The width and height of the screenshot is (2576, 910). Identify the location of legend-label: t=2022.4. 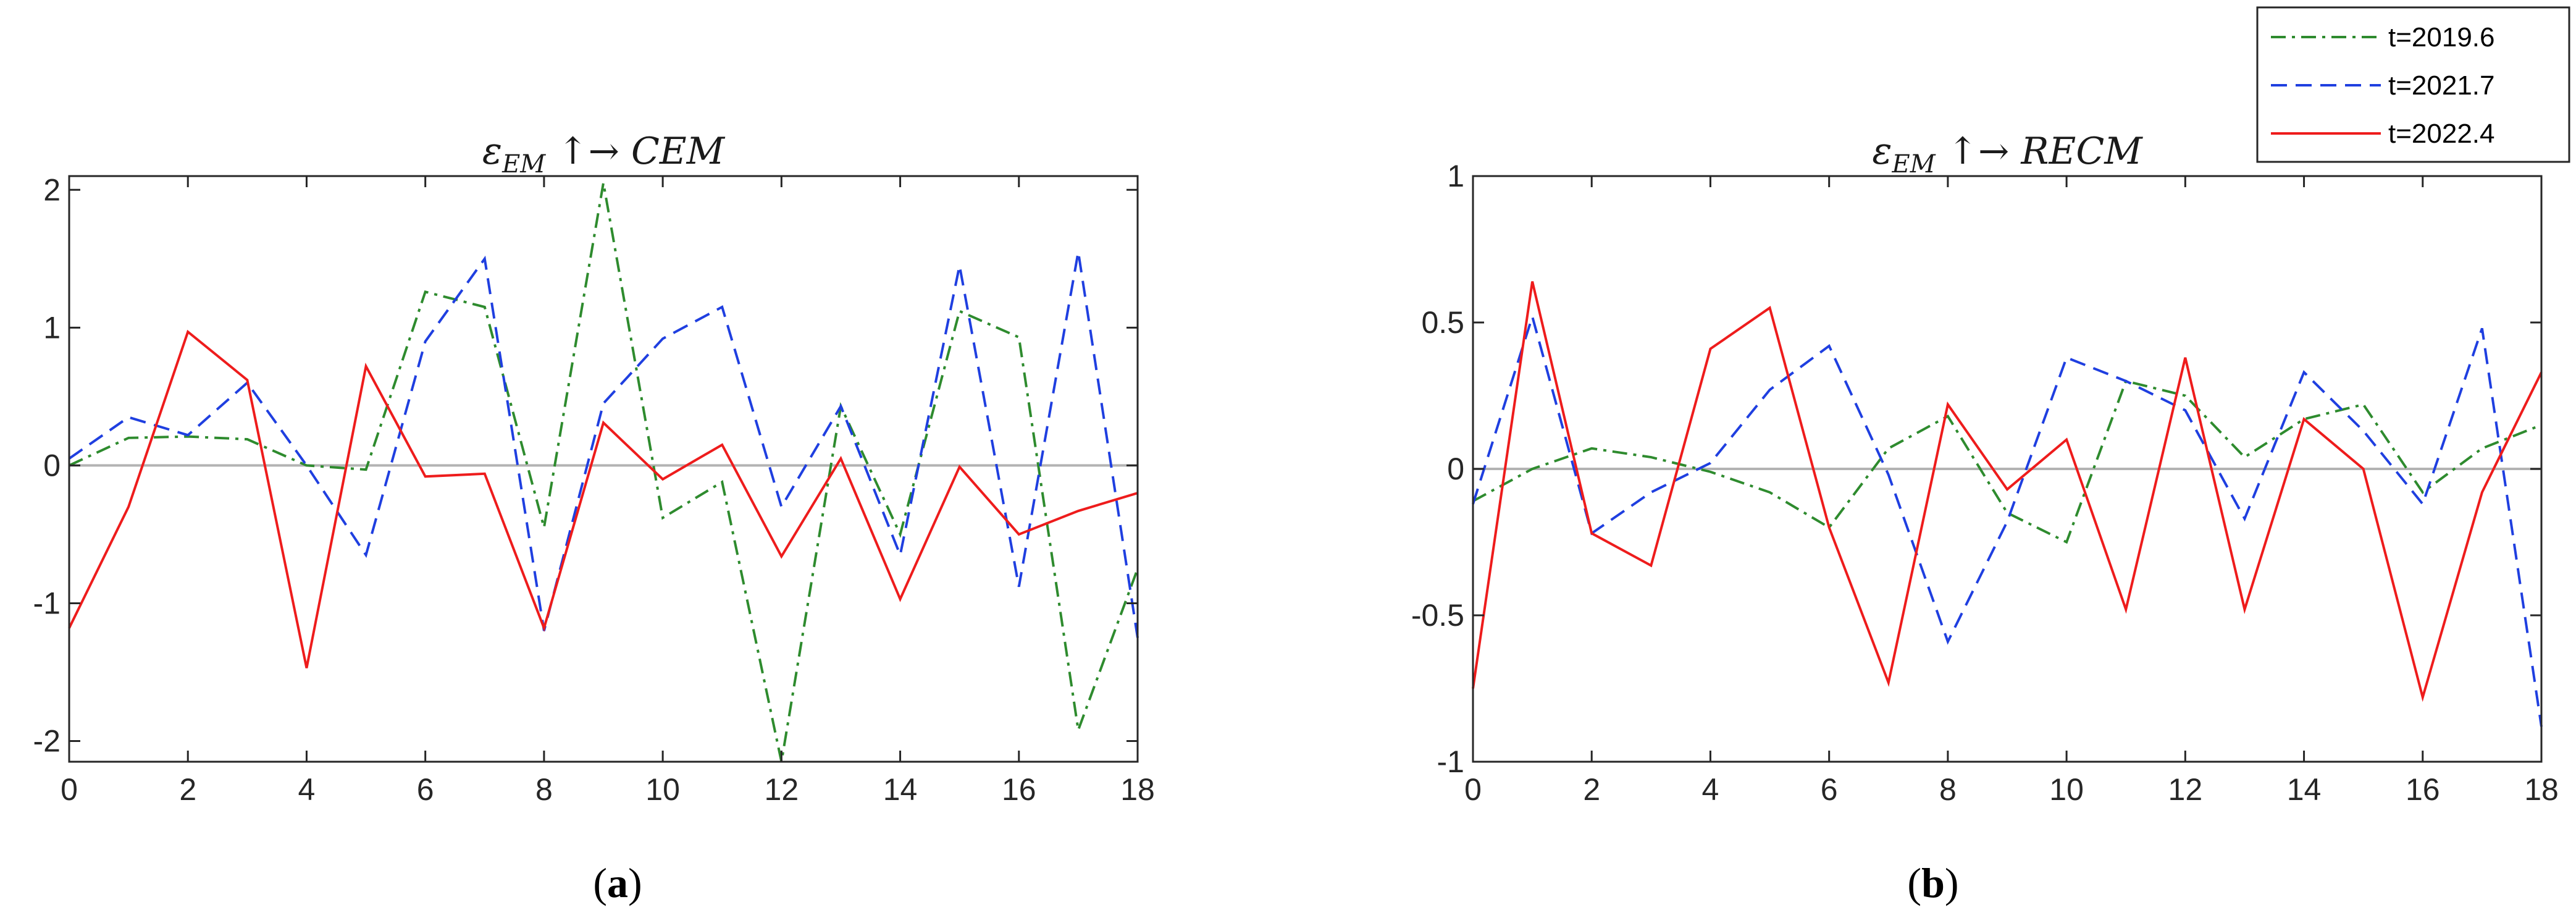
(2441, 134).